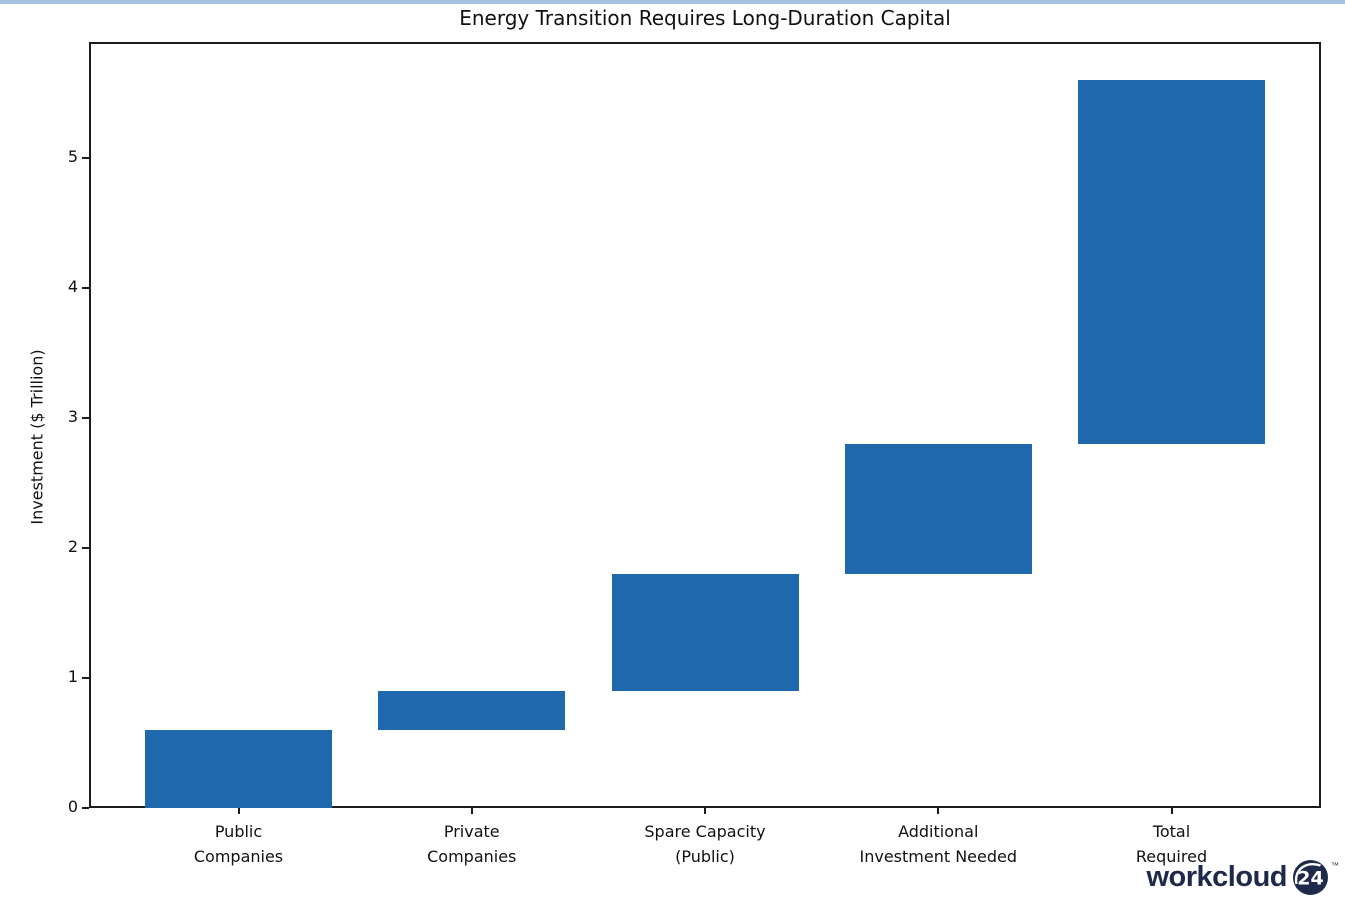 The width and height of the screenshot is (1345, 899). Describe the element at coordinates (72, 676) in the screenshot. I see `y-tick-label: 1` at that location.